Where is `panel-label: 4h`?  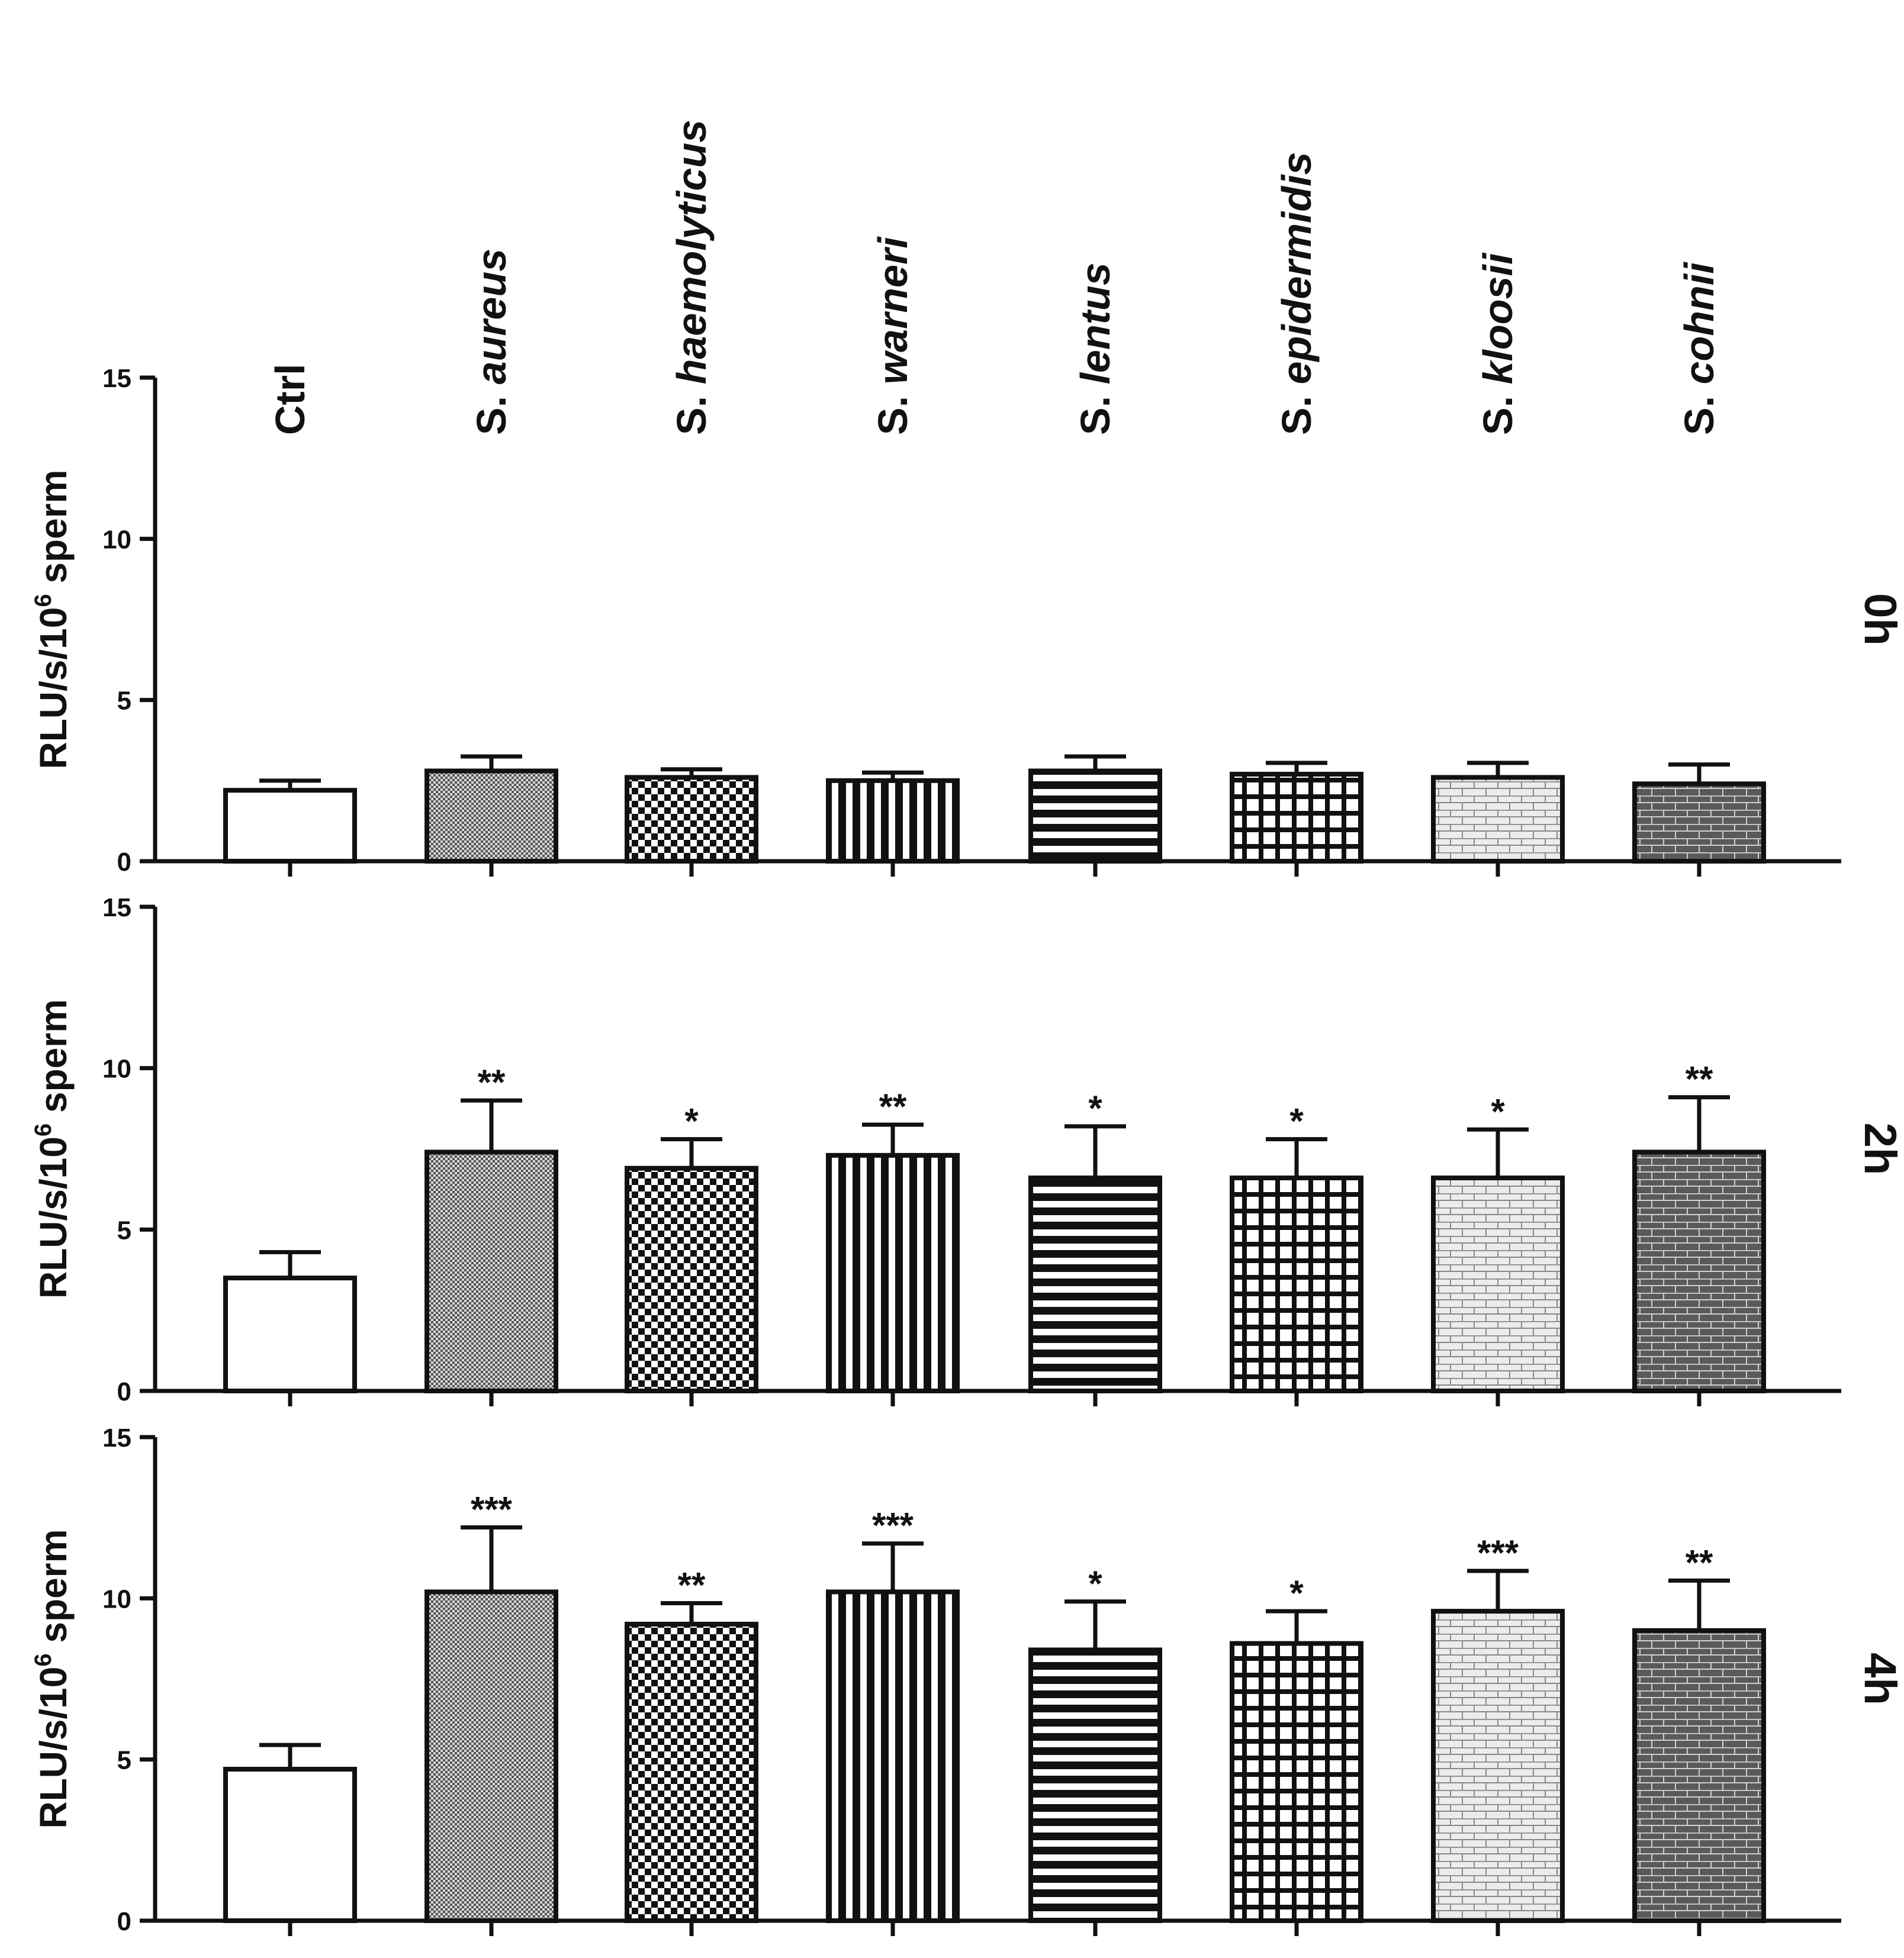
panel-label: 4h is located at coordinates (1879, 1679).